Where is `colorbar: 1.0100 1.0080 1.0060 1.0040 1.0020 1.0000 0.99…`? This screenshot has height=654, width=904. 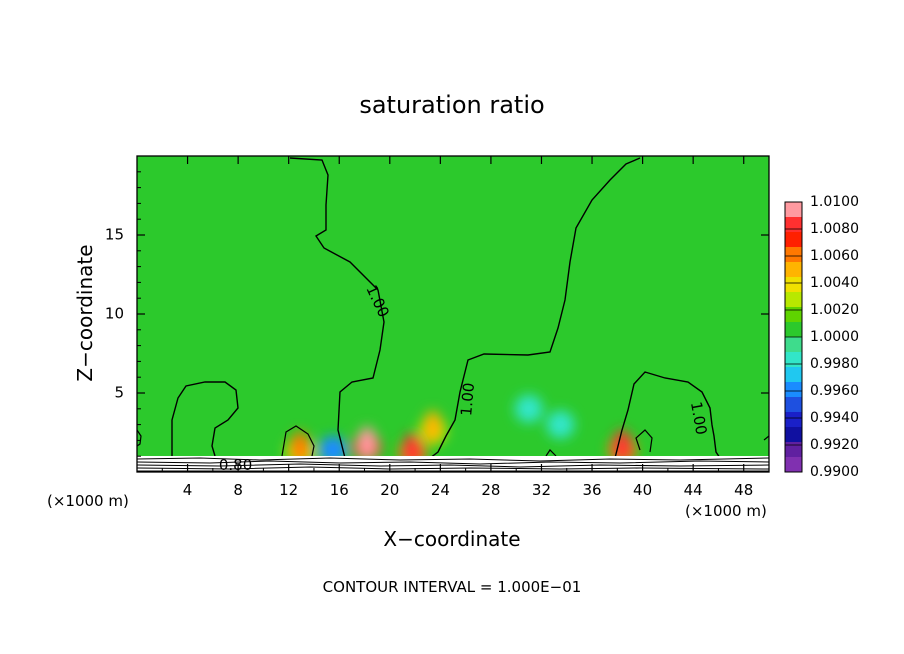 colorbar: 1.0100 1.0080 1.0060 1.0040 1.0020 1.0000 0.99… is located at coordinates (821, 337).